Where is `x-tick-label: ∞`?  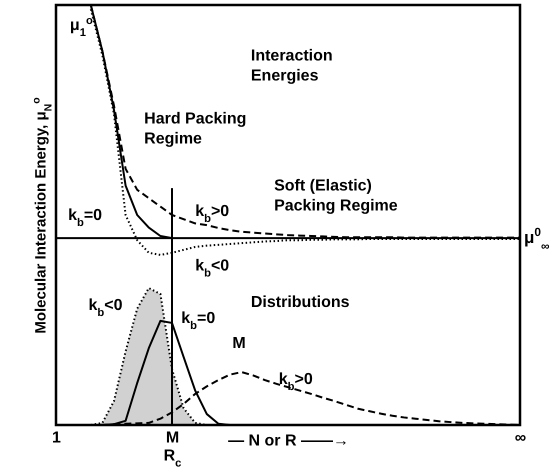 x-tick-label: ∞ is located at coordinates (520, 438).